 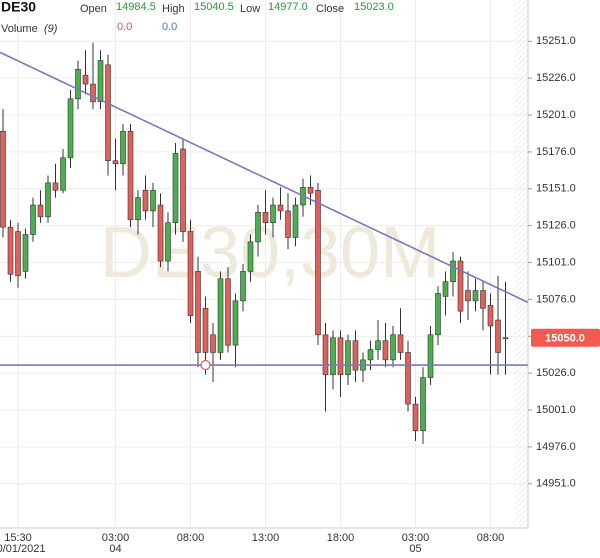 I want to click on x-tick-label: 18:00, so click(x=341, y=538).